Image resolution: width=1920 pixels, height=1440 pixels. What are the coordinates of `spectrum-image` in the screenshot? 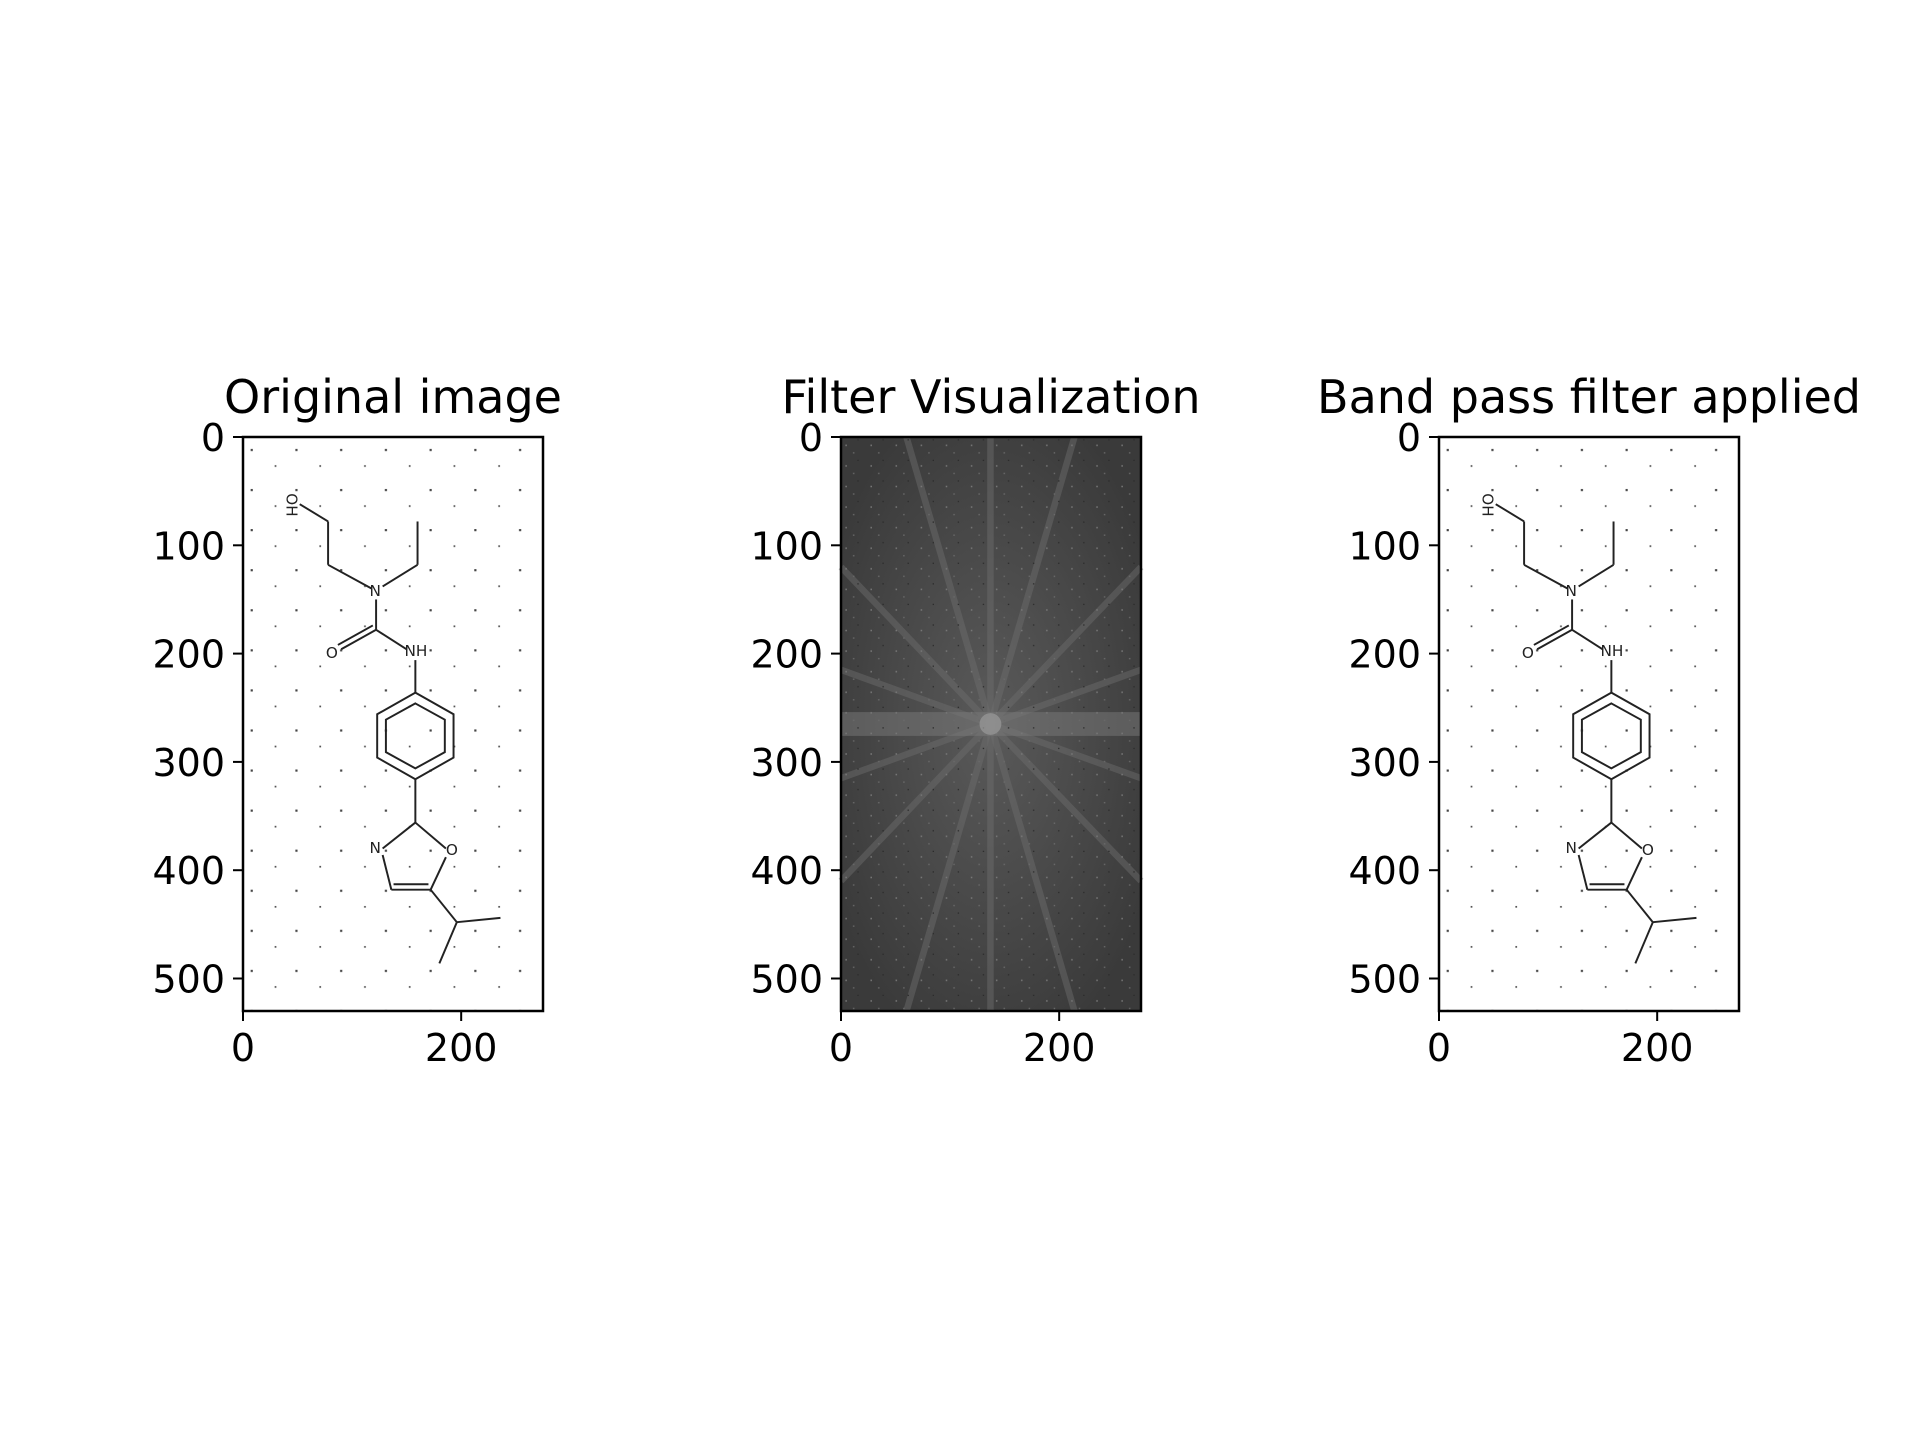 It's located at (991, 724).